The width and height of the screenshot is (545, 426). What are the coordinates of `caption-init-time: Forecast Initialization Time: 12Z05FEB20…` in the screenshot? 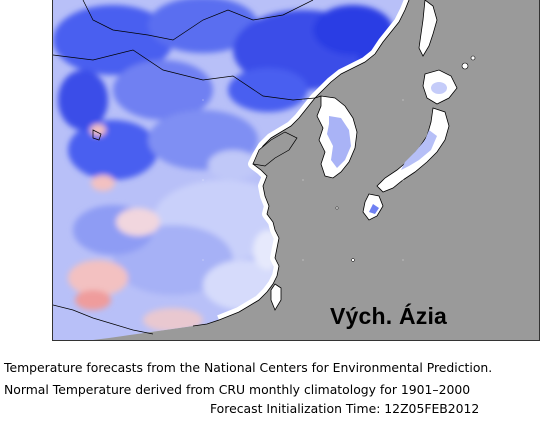 It's located at (345, 408).